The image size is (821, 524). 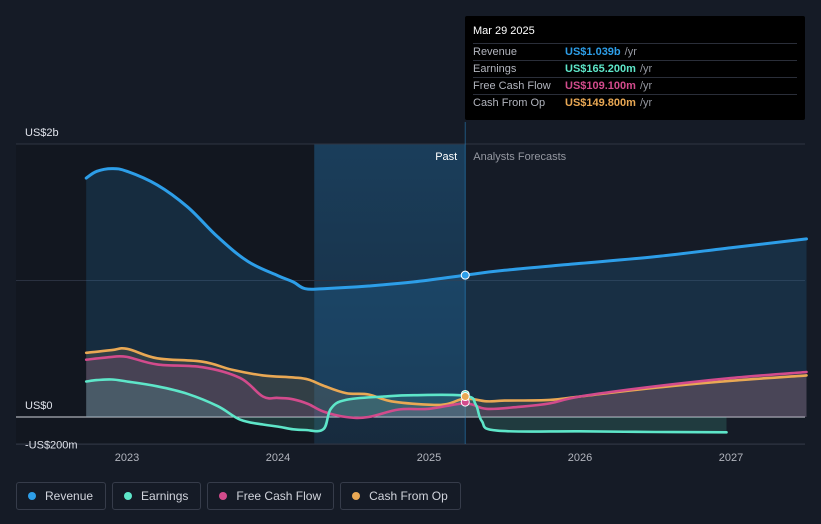 I want to click on tooltip-value: US$1.039b, so click(x=593, y=52).